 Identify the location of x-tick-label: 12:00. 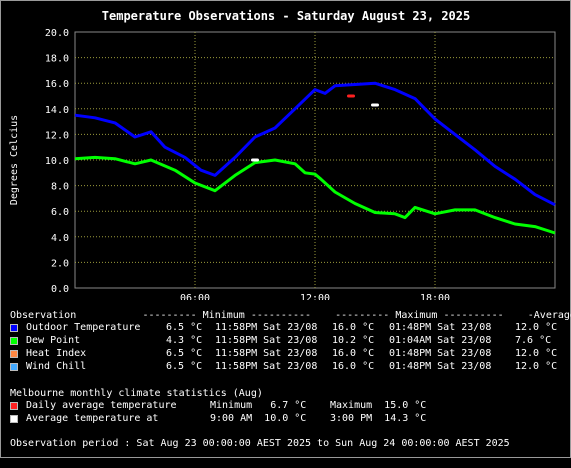
(315, 296).